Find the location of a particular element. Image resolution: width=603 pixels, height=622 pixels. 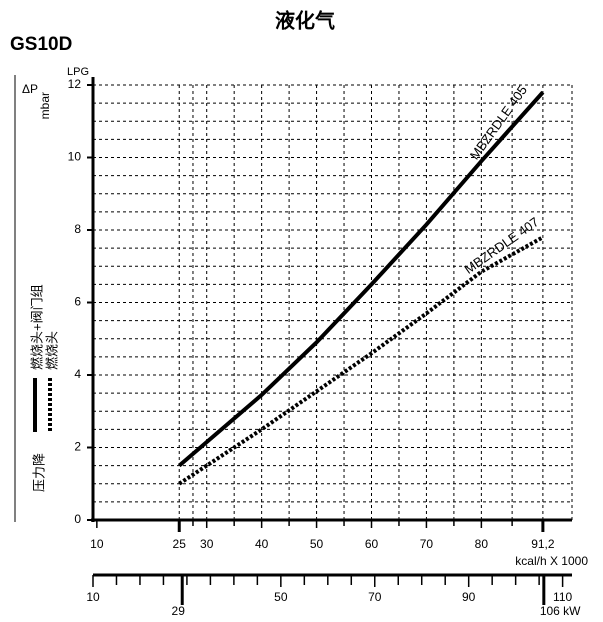

x2-tick-label: 110 is located at coordinates (562, 597).